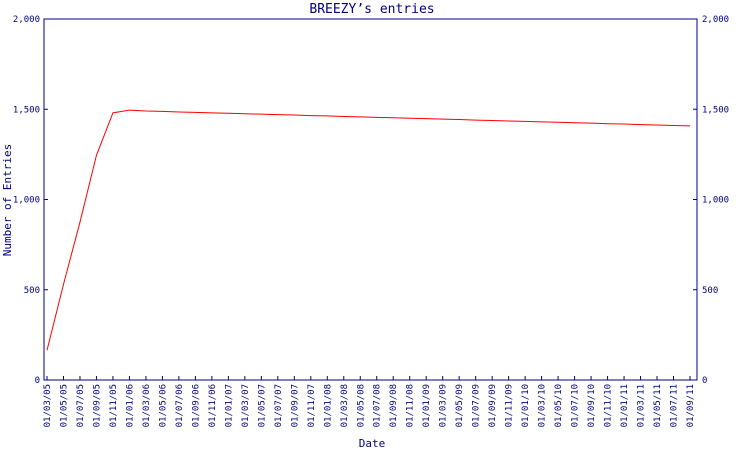 This screenshot has width=750, height=450. I want to click on x-tick-label: 01/05/08, so click(361, 405).